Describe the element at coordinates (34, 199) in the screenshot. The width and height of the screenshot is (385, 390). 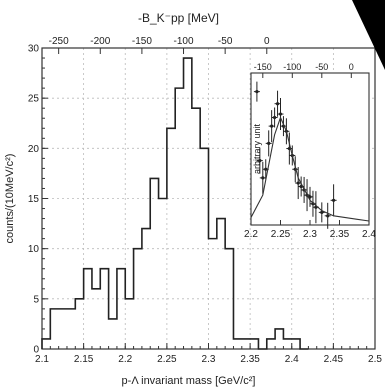
I see `y-tick-label: 15` at that location.